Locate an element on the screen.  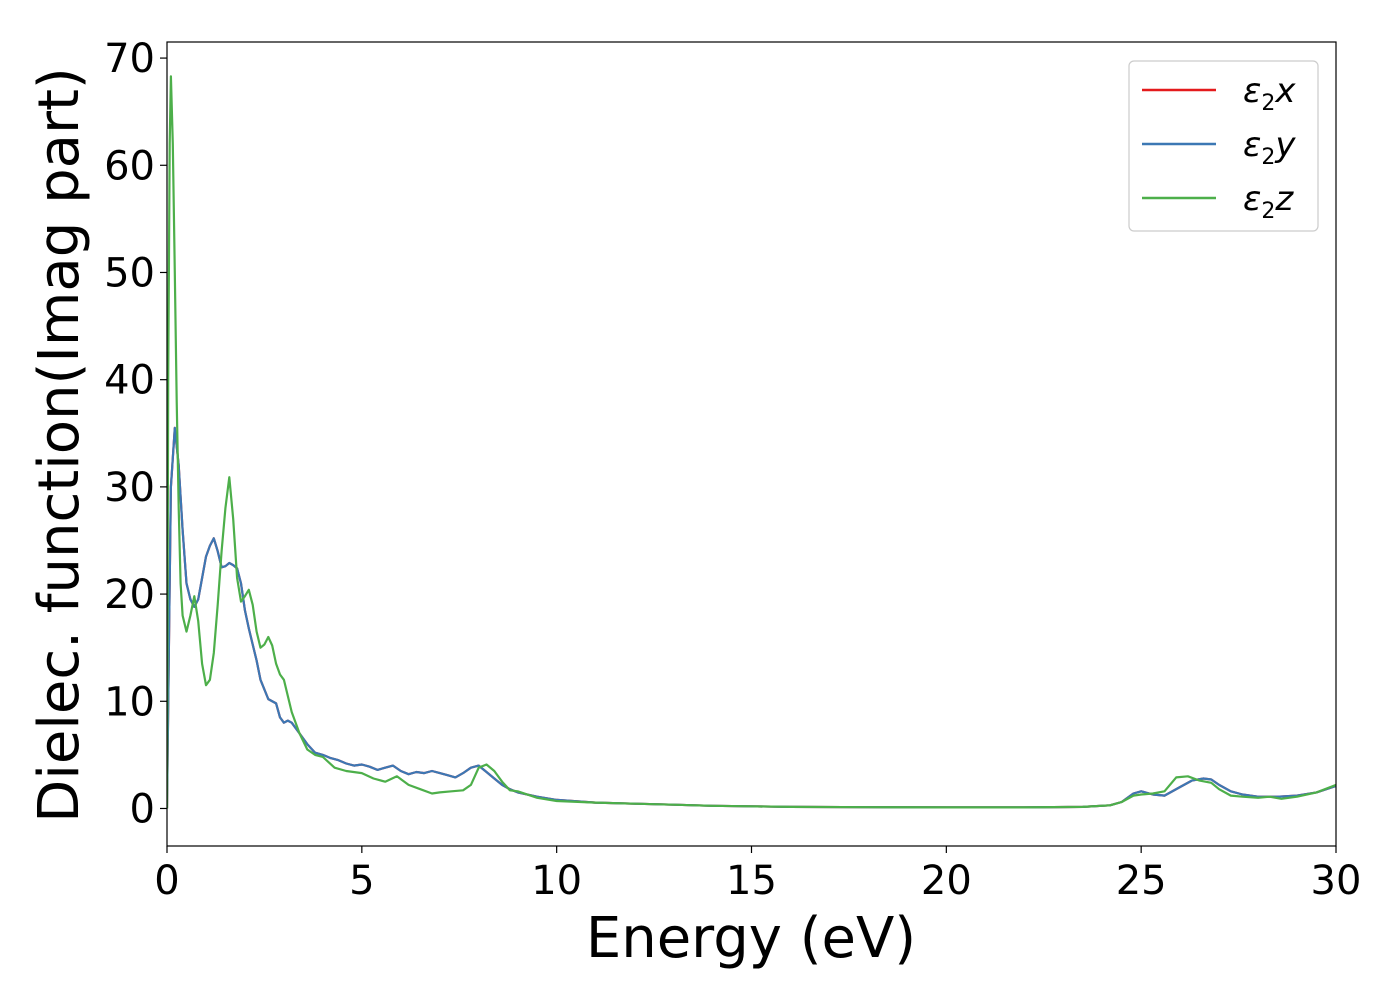
x-axis-title: Energy (eV) is located at coordinates (751, 938).